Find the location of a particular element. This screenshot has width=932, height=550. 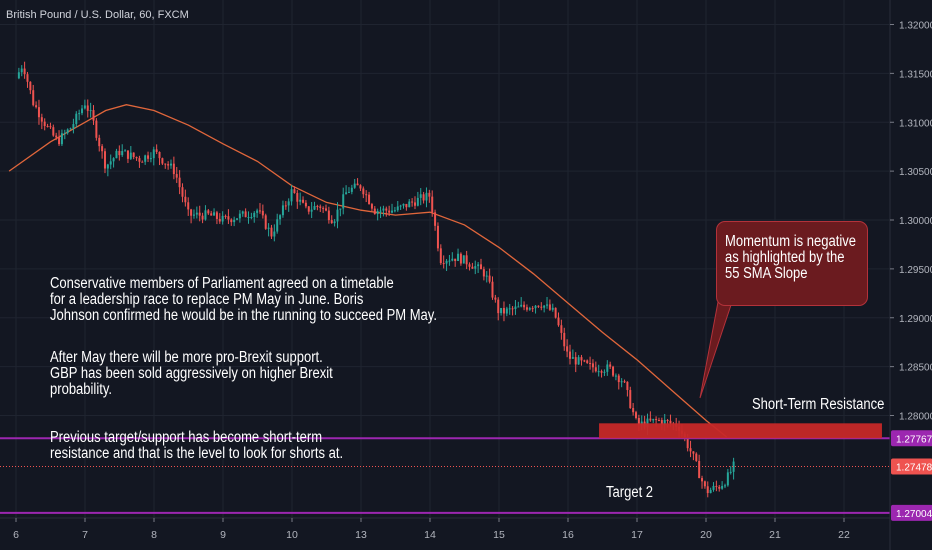

level-badge-label-0: 1.27767 is located at coordinates (914, 439).